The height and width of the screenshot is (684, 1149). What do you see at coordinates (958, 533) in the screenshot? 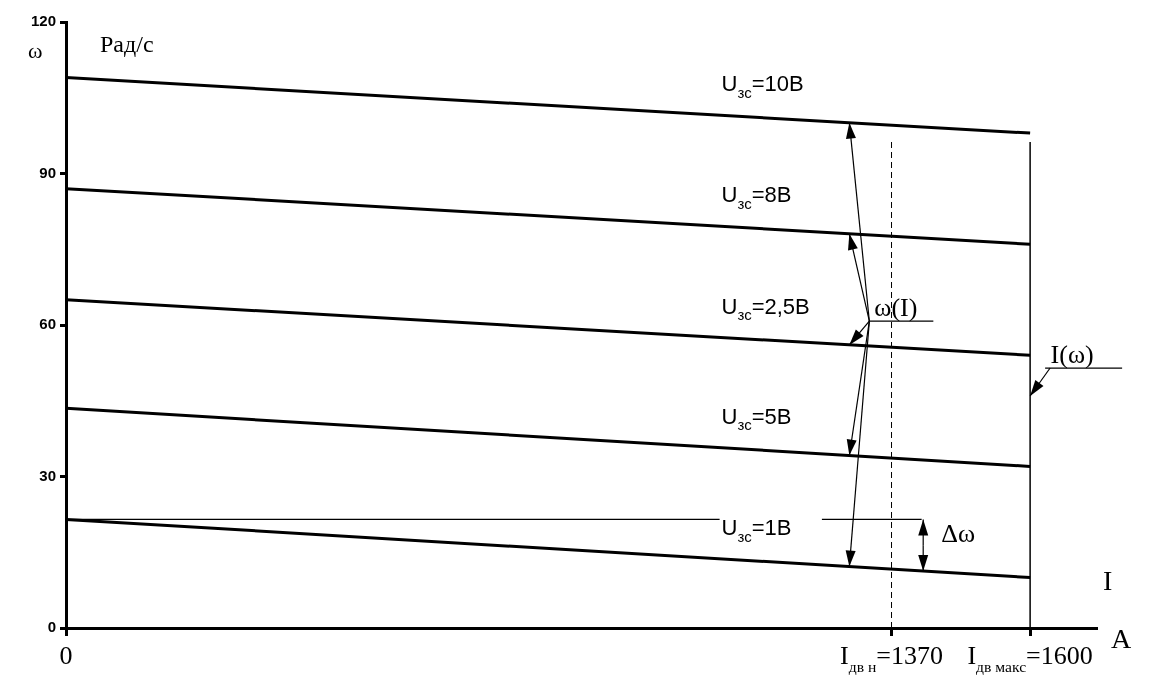
I see `annotation: Δω` at bounding box center [958, 533].